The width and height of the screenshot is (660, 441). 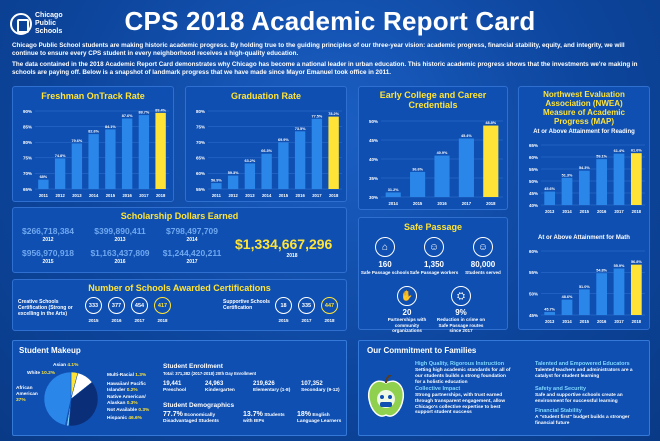 I want to click on reading-data-label: 51.3%, so click(x=567, y=175).